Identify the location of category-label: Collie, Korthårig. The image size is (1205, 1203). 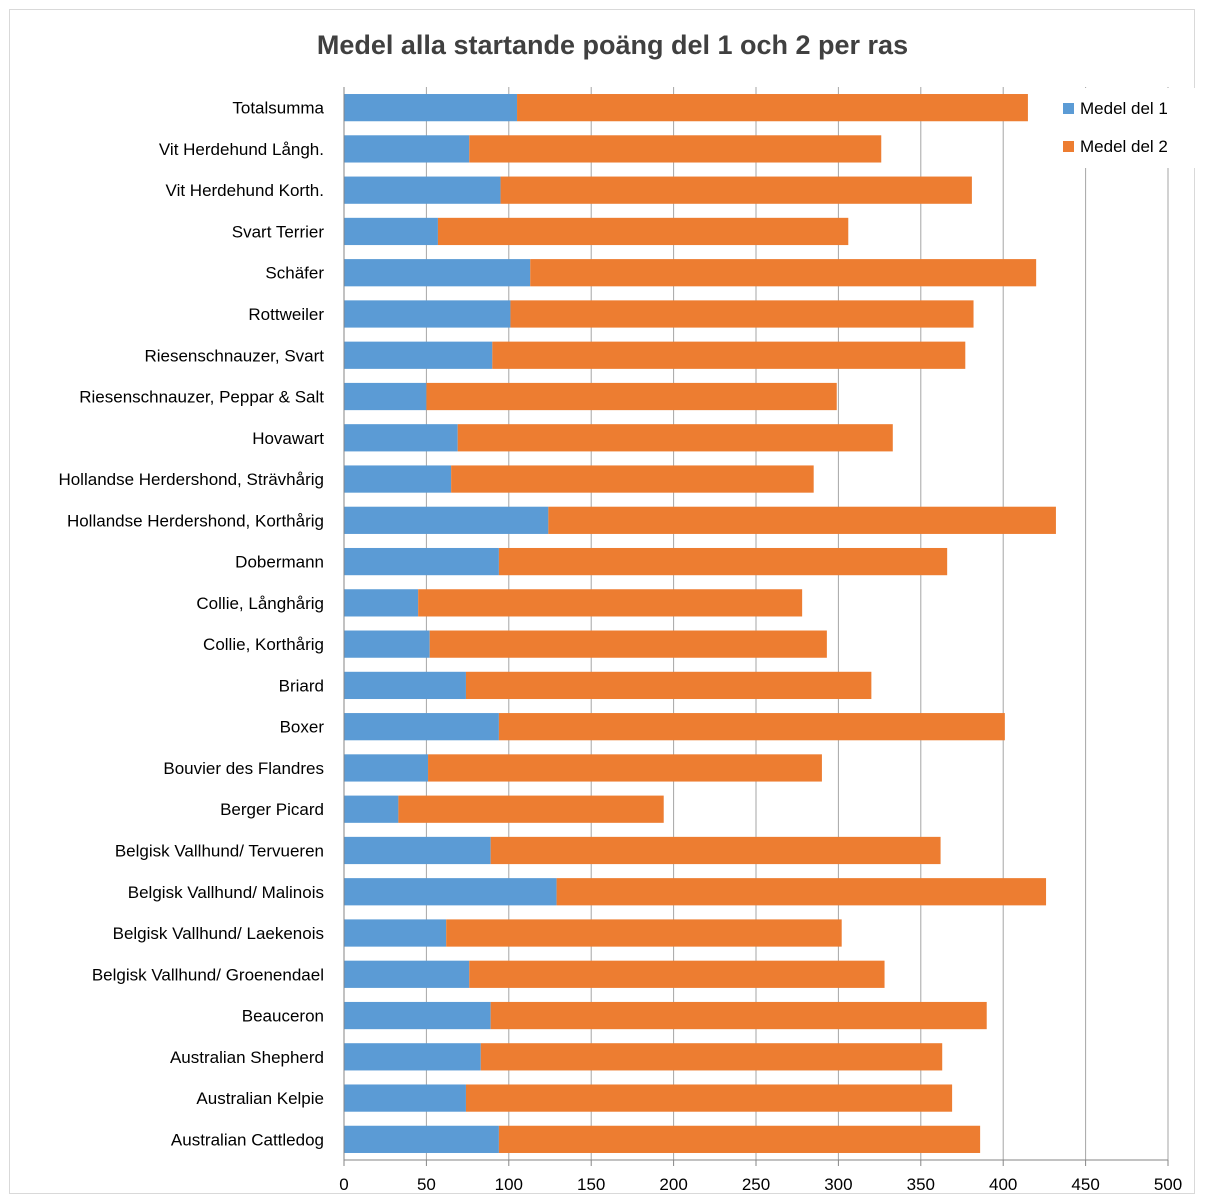
(263, 644).